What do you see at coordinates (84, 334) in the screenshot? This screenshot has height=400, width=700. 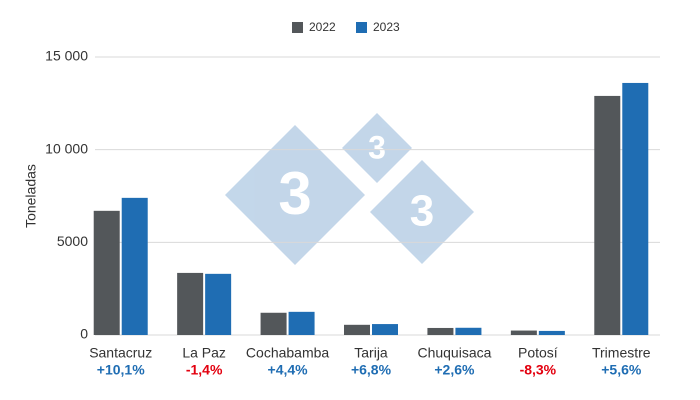 I see `y-tick-label: 0` at bounding box center [84, 334].